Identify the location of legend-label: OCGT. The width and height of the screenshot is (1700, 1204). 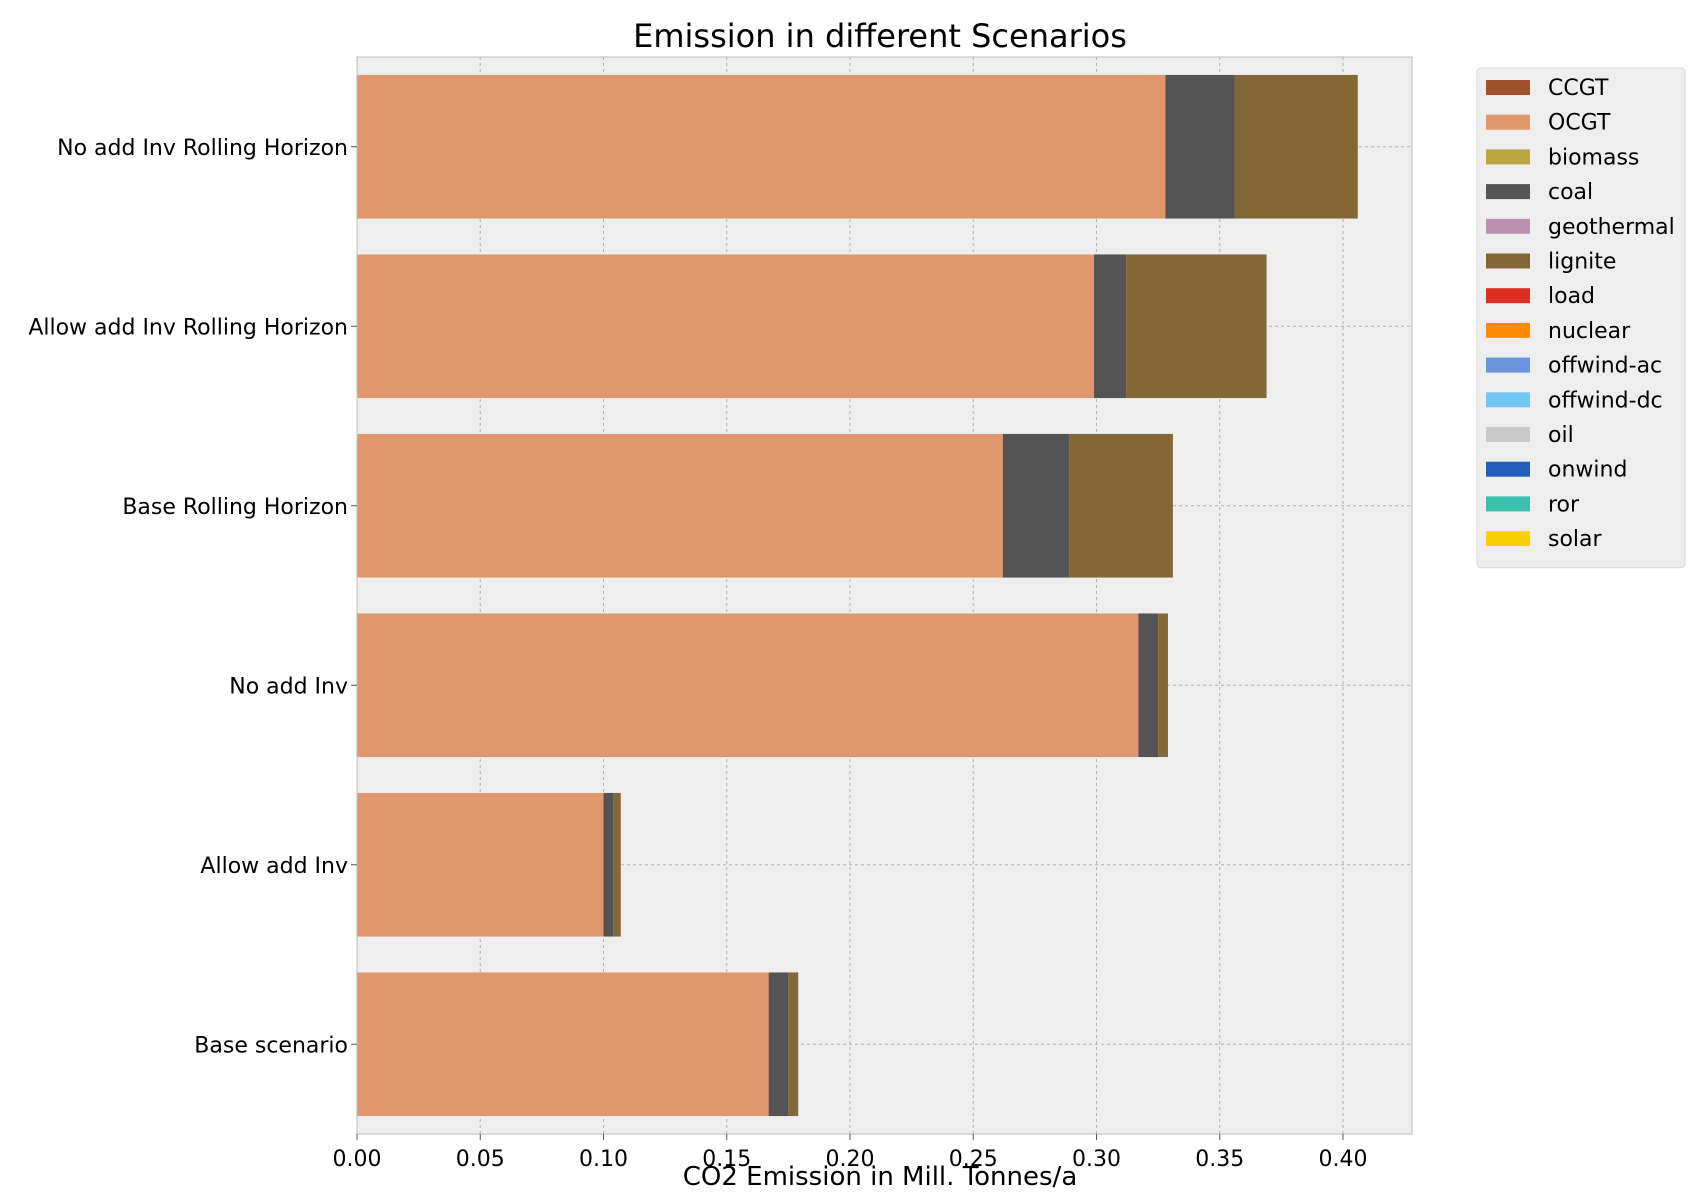
(1579, 123).